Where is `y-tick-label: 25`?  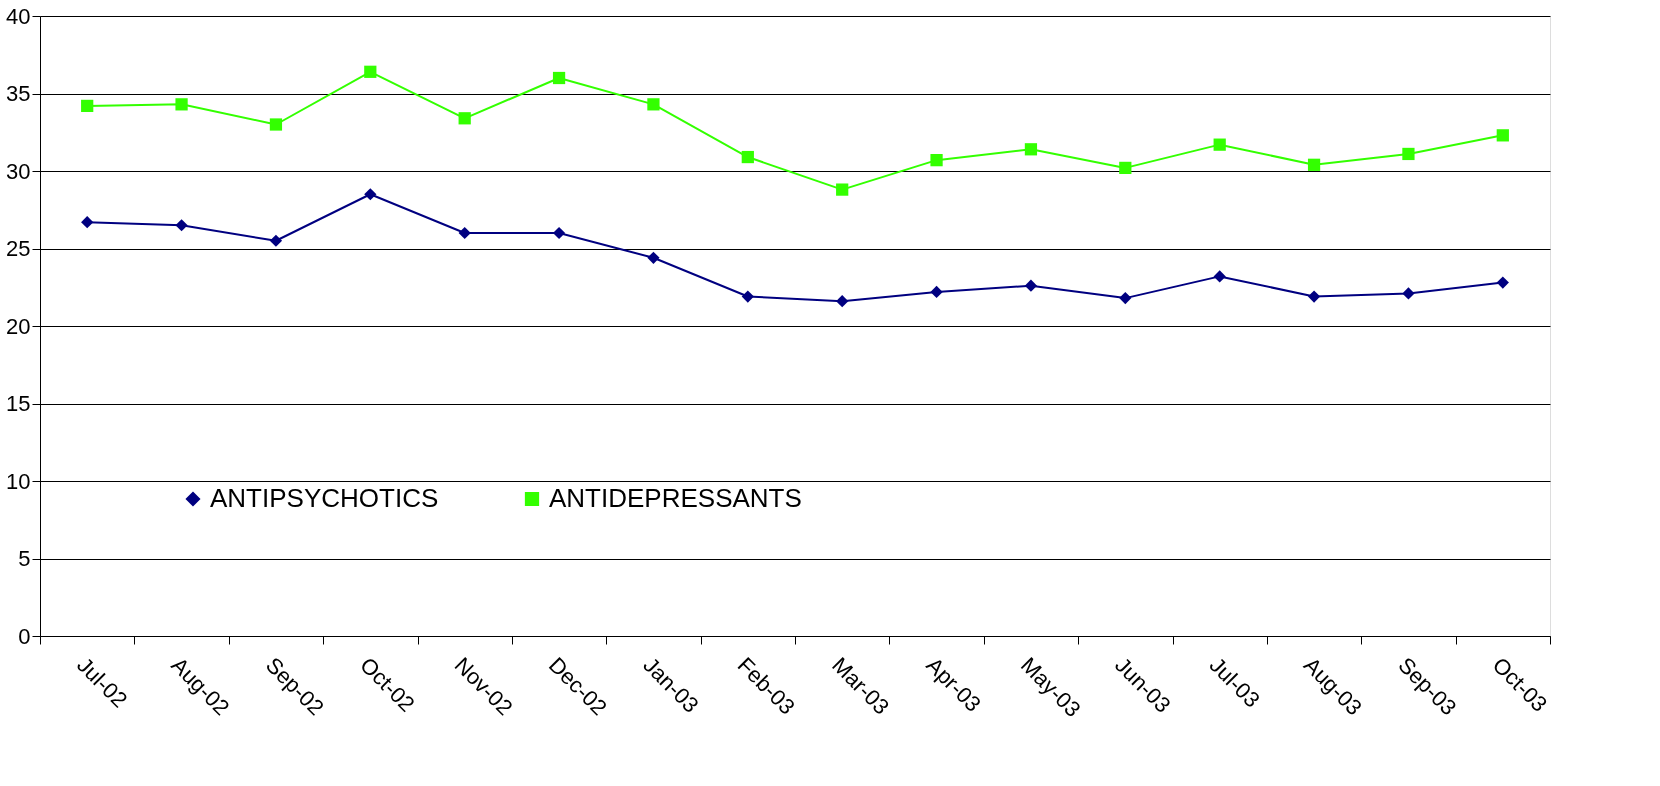
y-tick-label: 25 is located at coordinates (18, 248).